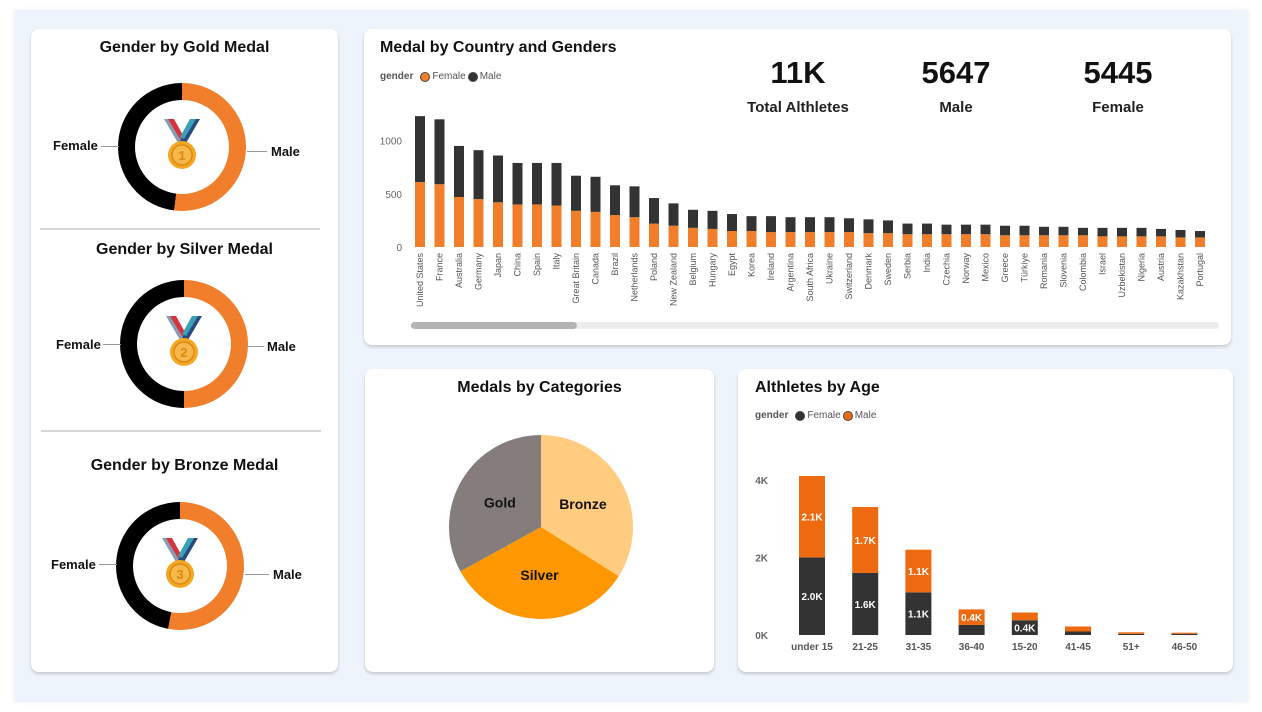  Describe the element at coordinates (824, 415) in the screenshot. I see `legend-item-female: Female` at that location.